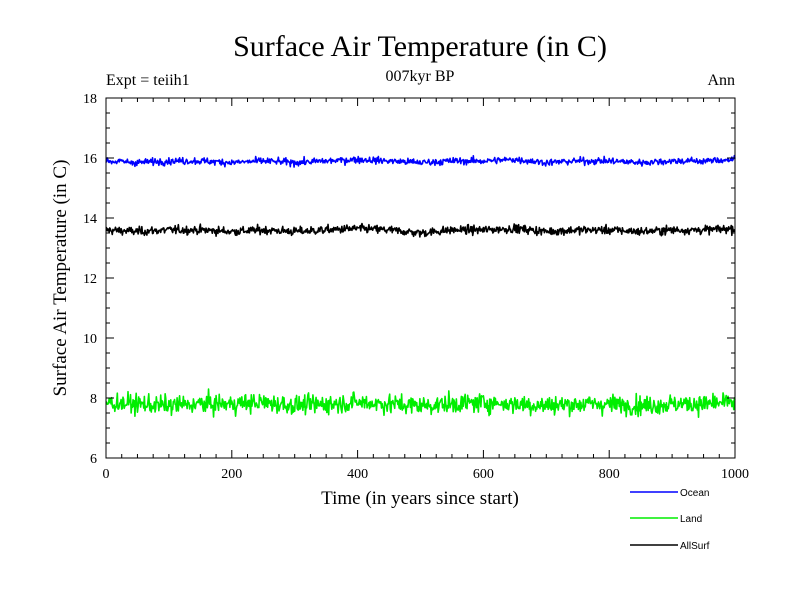 The image size is (800, 600). Describe the element at coordinates (721, 80) in the screenshot. I see `season-label: Ann` at that location.